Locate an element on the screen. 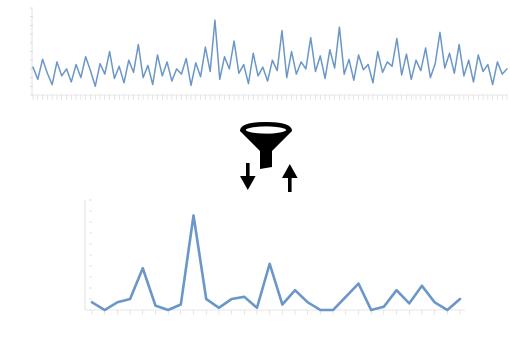  bottom-chart-x-ticks is located at coordinates (276, 312).